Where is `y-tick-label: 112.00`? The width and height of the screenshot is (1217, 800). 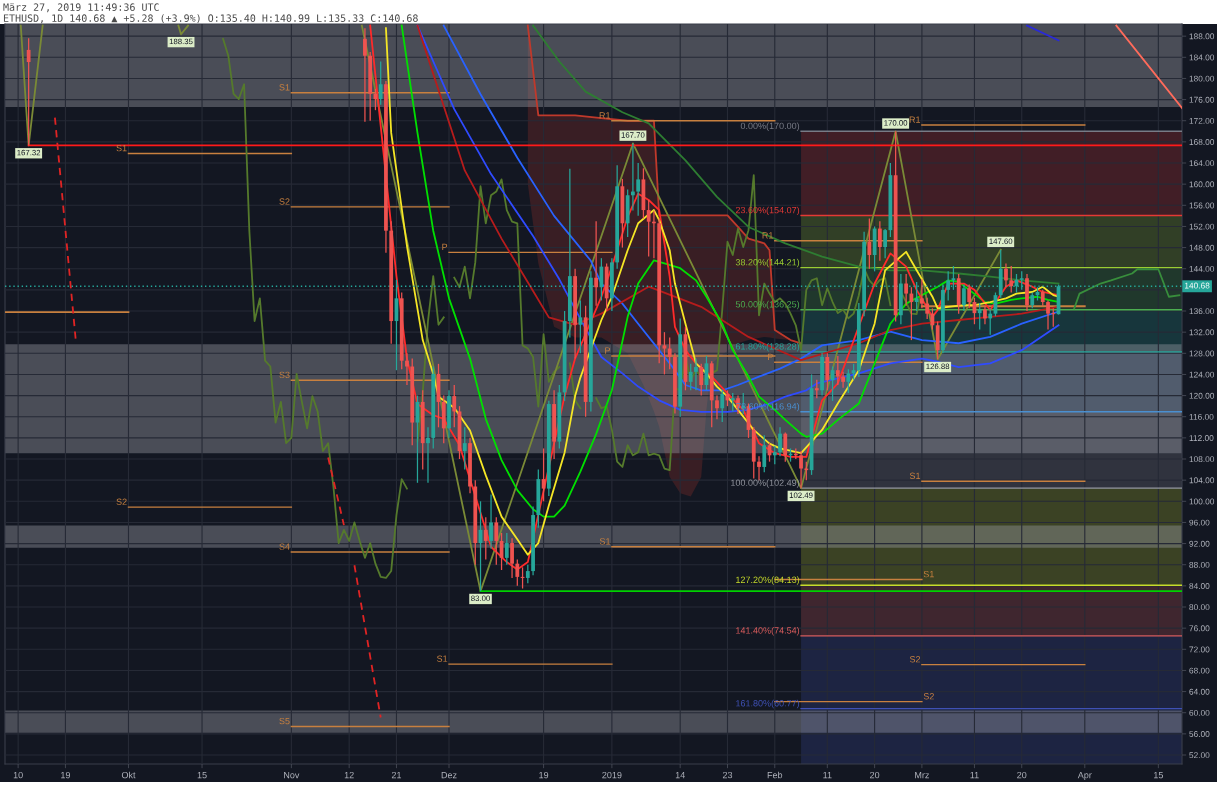
y-tick-label: 112.00 is located at coordinates (1201, 438).